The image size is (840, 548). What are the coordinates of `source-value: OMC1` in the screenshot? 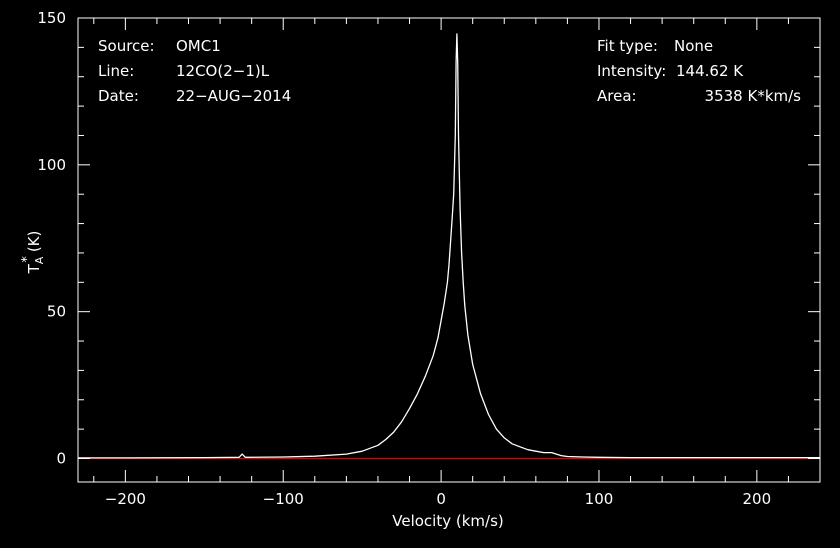 It's located at (198, 46).